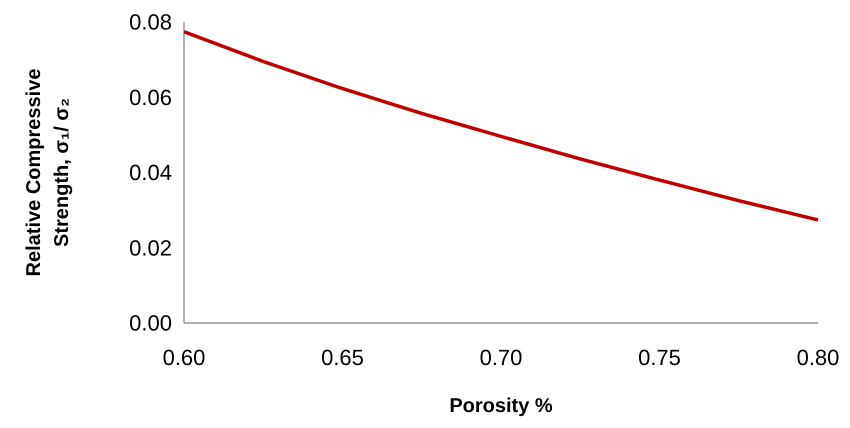 The width and height of the screenshot is (850, 428). Describe the element at coordinates (150, 22) in the screenshot. I see `y-tick-label: 0.08` at that location.